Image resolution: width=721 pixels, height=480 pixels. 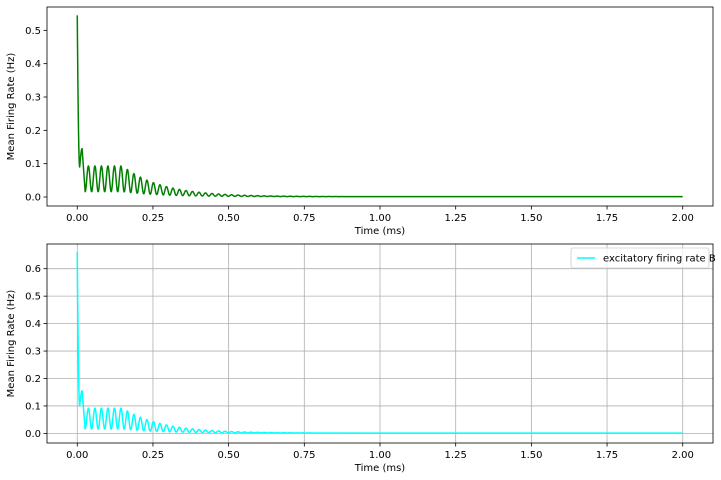 I want to click on legend-box, so click(x=640, y=258).